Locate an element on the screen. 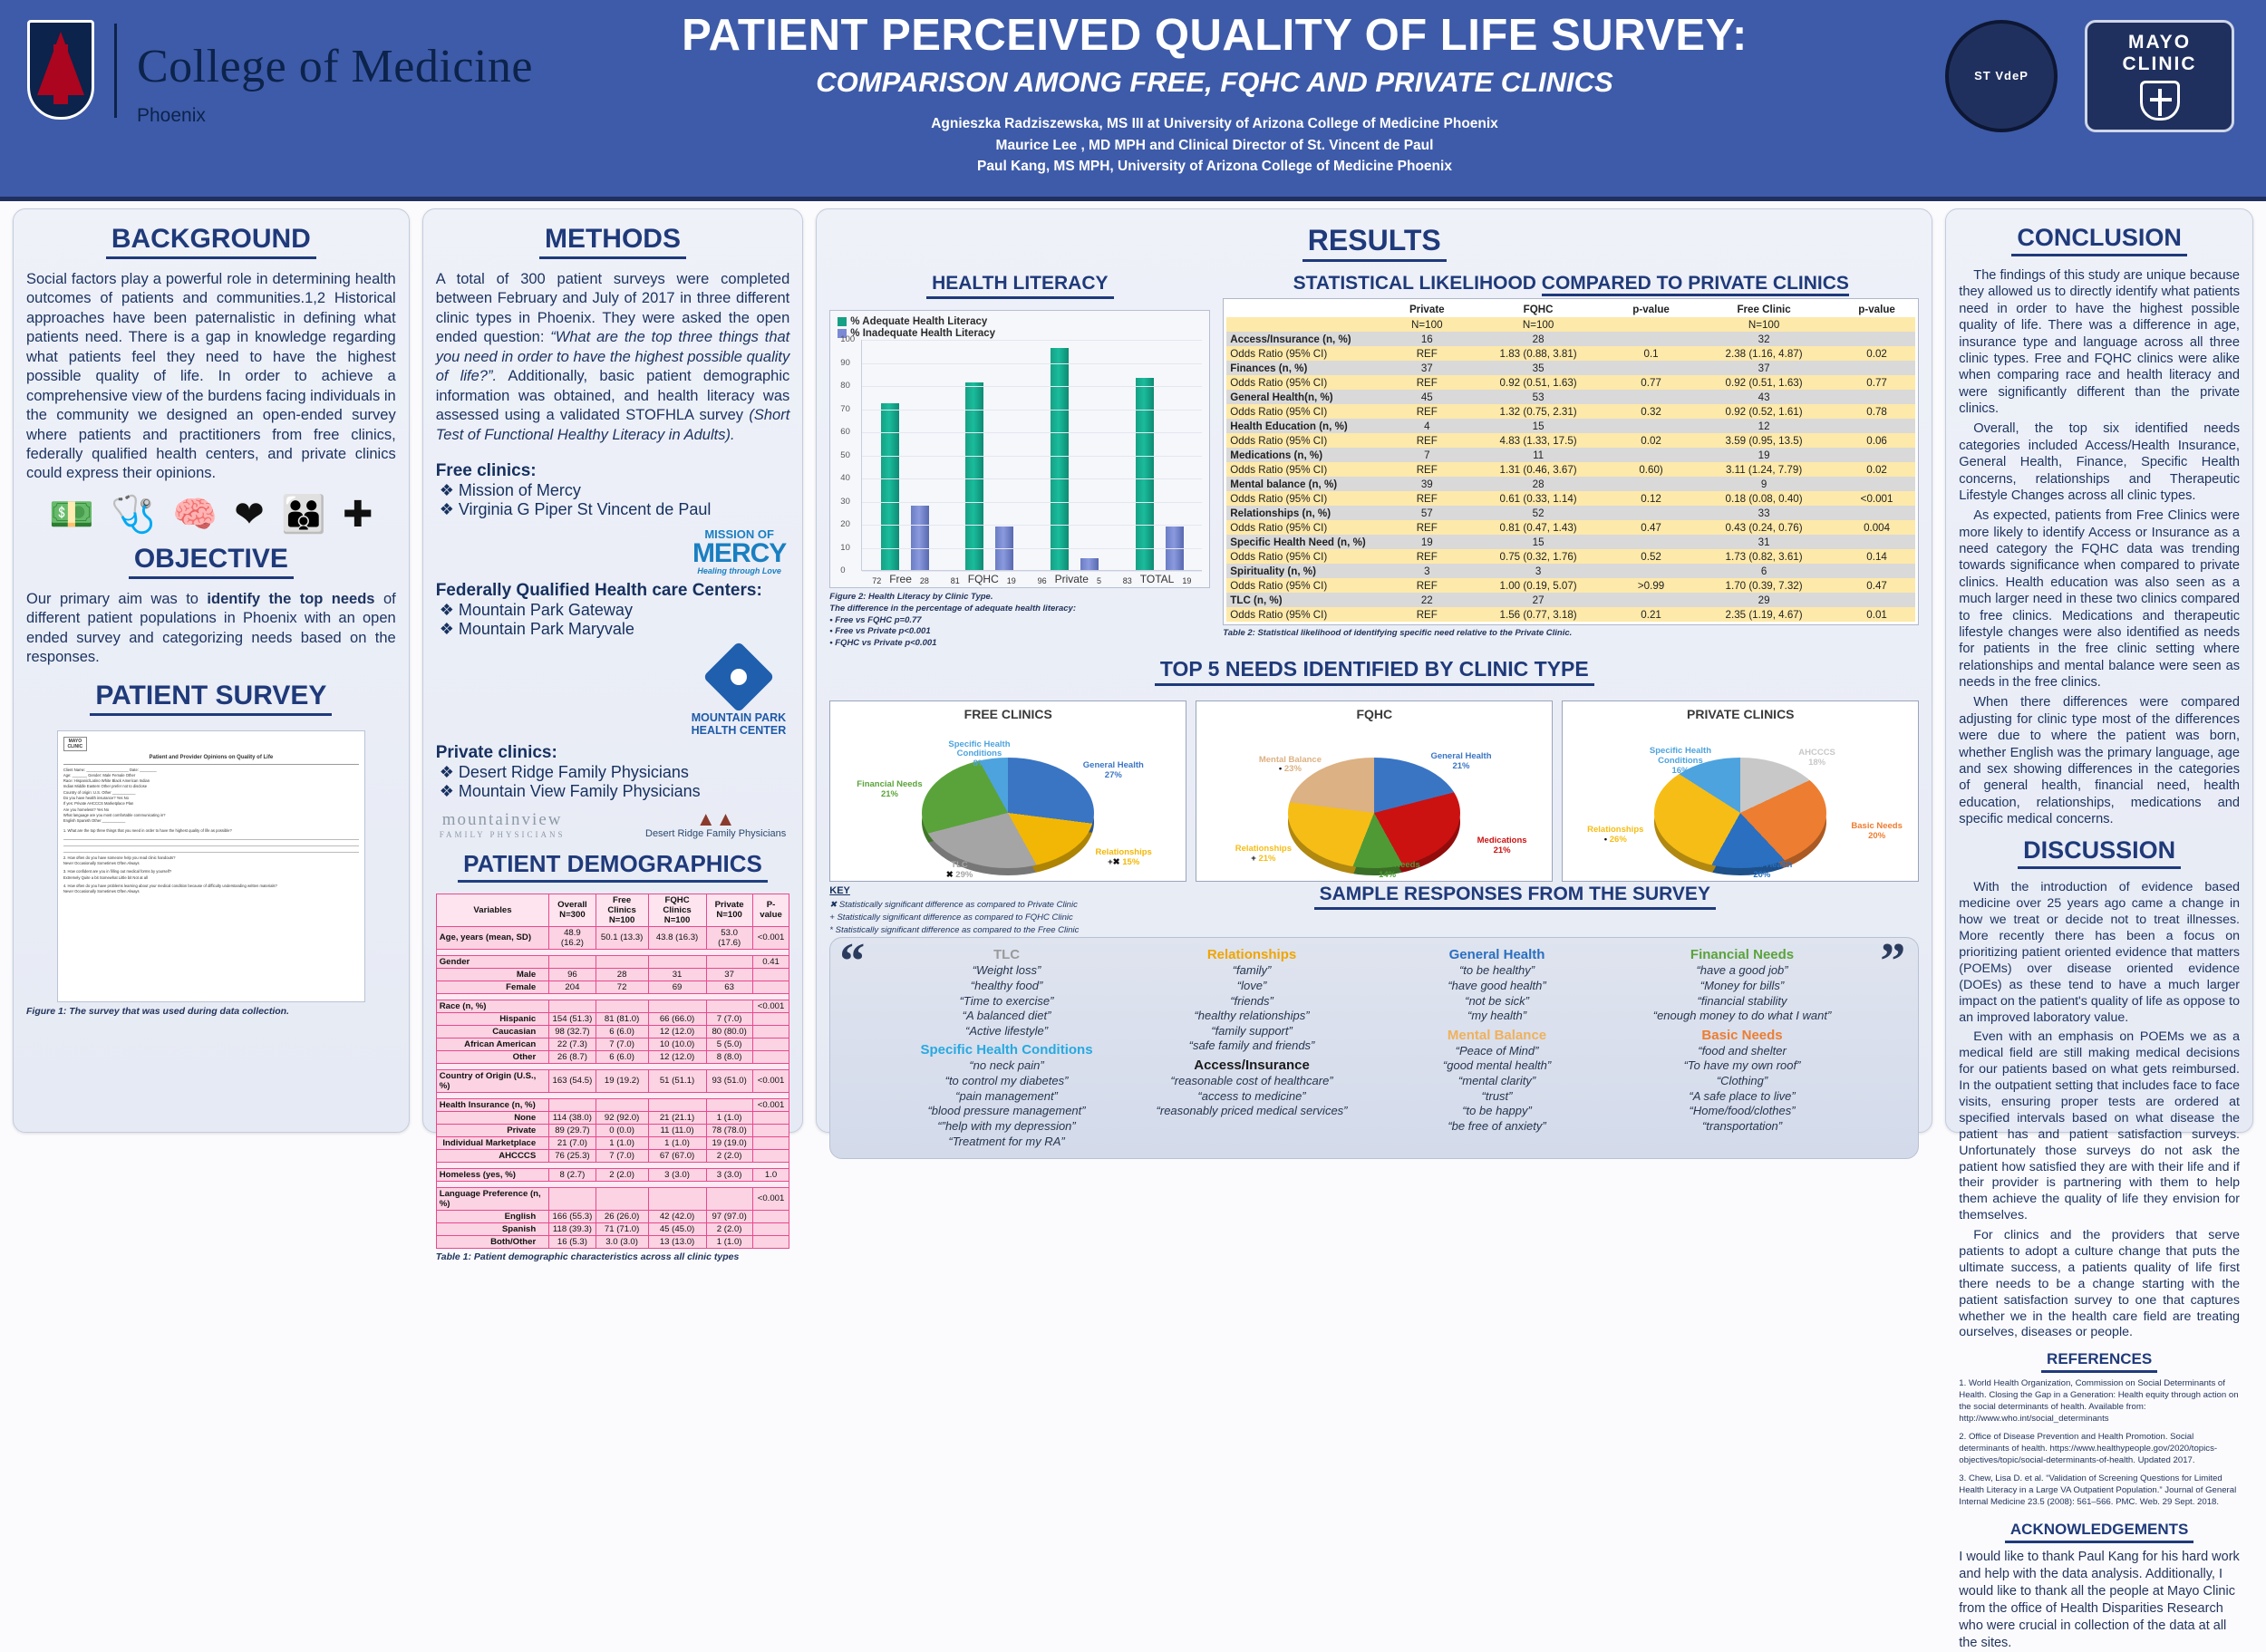  stat-cell: 0.92 (0.52, 1.61) is located at coordinates (1764, 411).